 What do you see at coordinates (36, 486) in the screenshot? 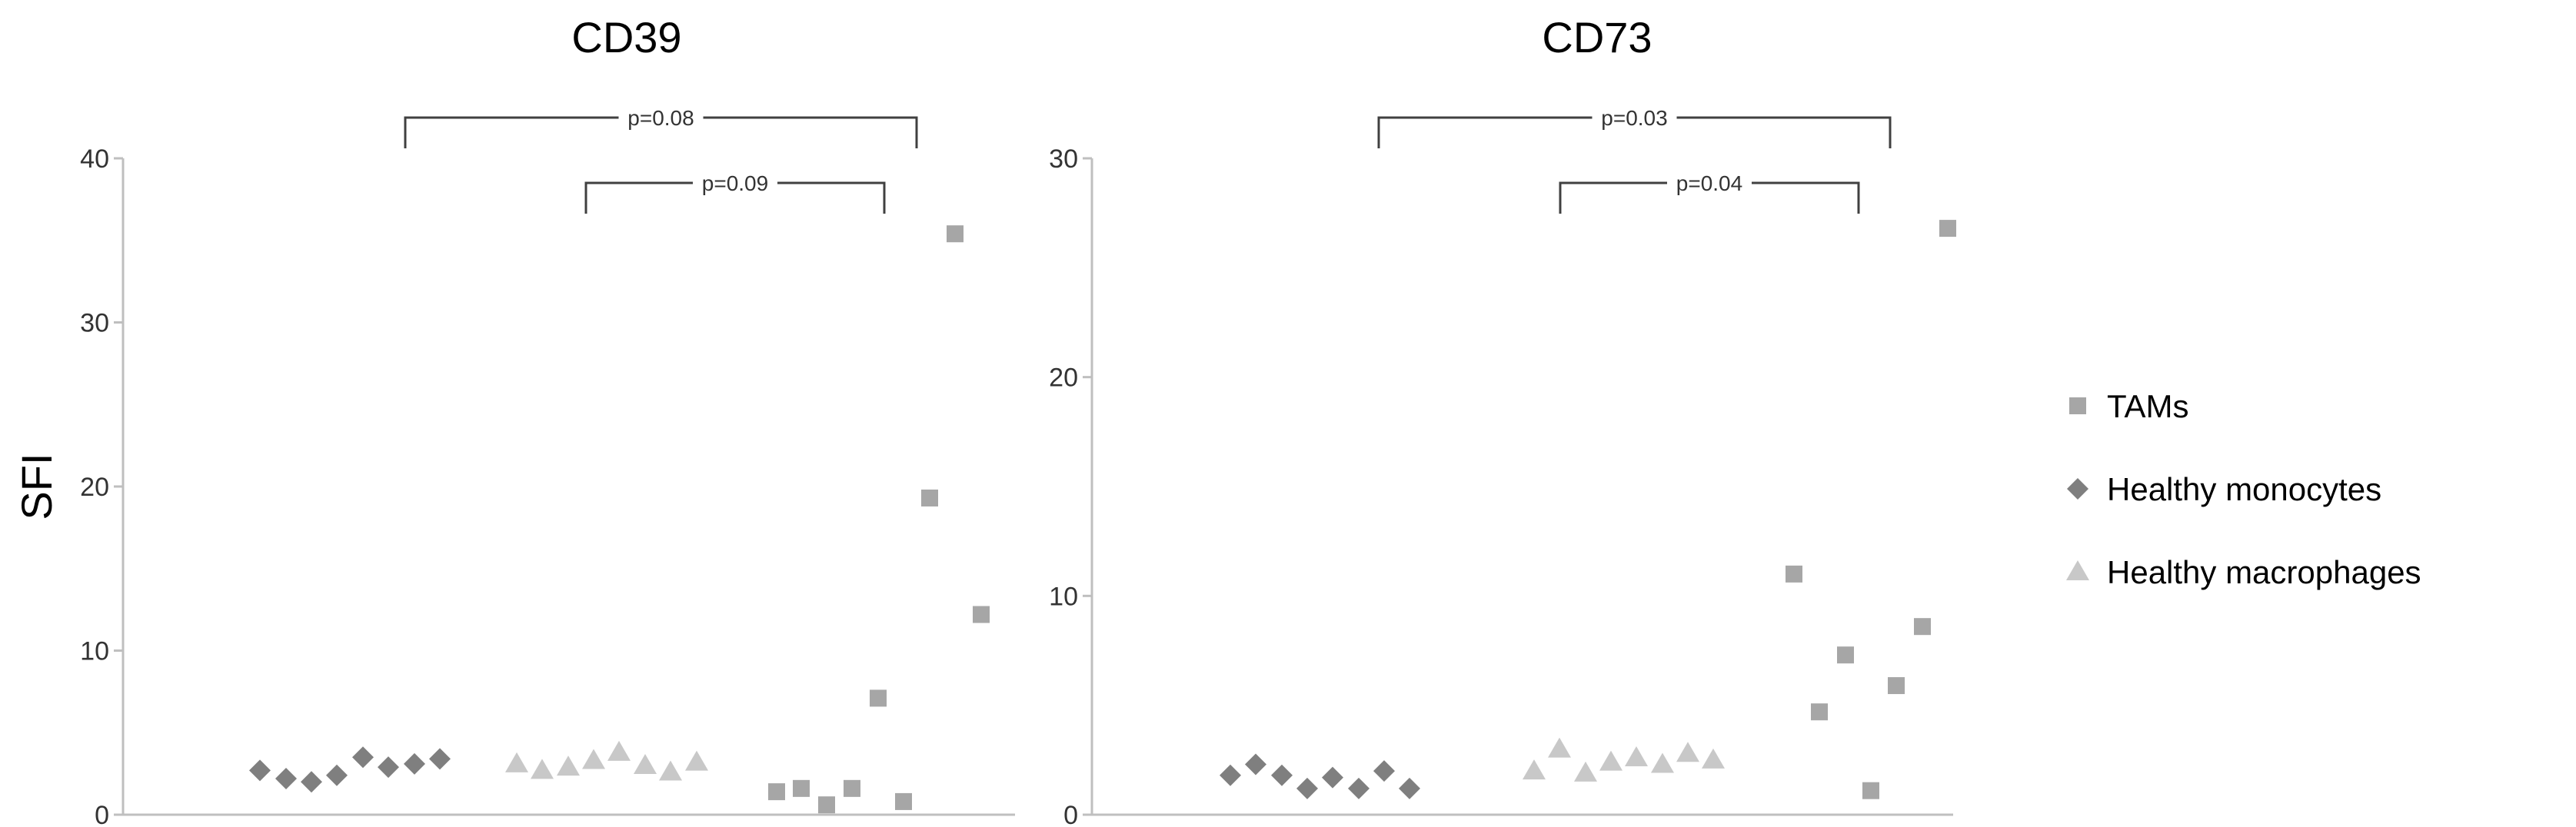
I see `y-axis-label: SFI` at bounding box center [36, 486].